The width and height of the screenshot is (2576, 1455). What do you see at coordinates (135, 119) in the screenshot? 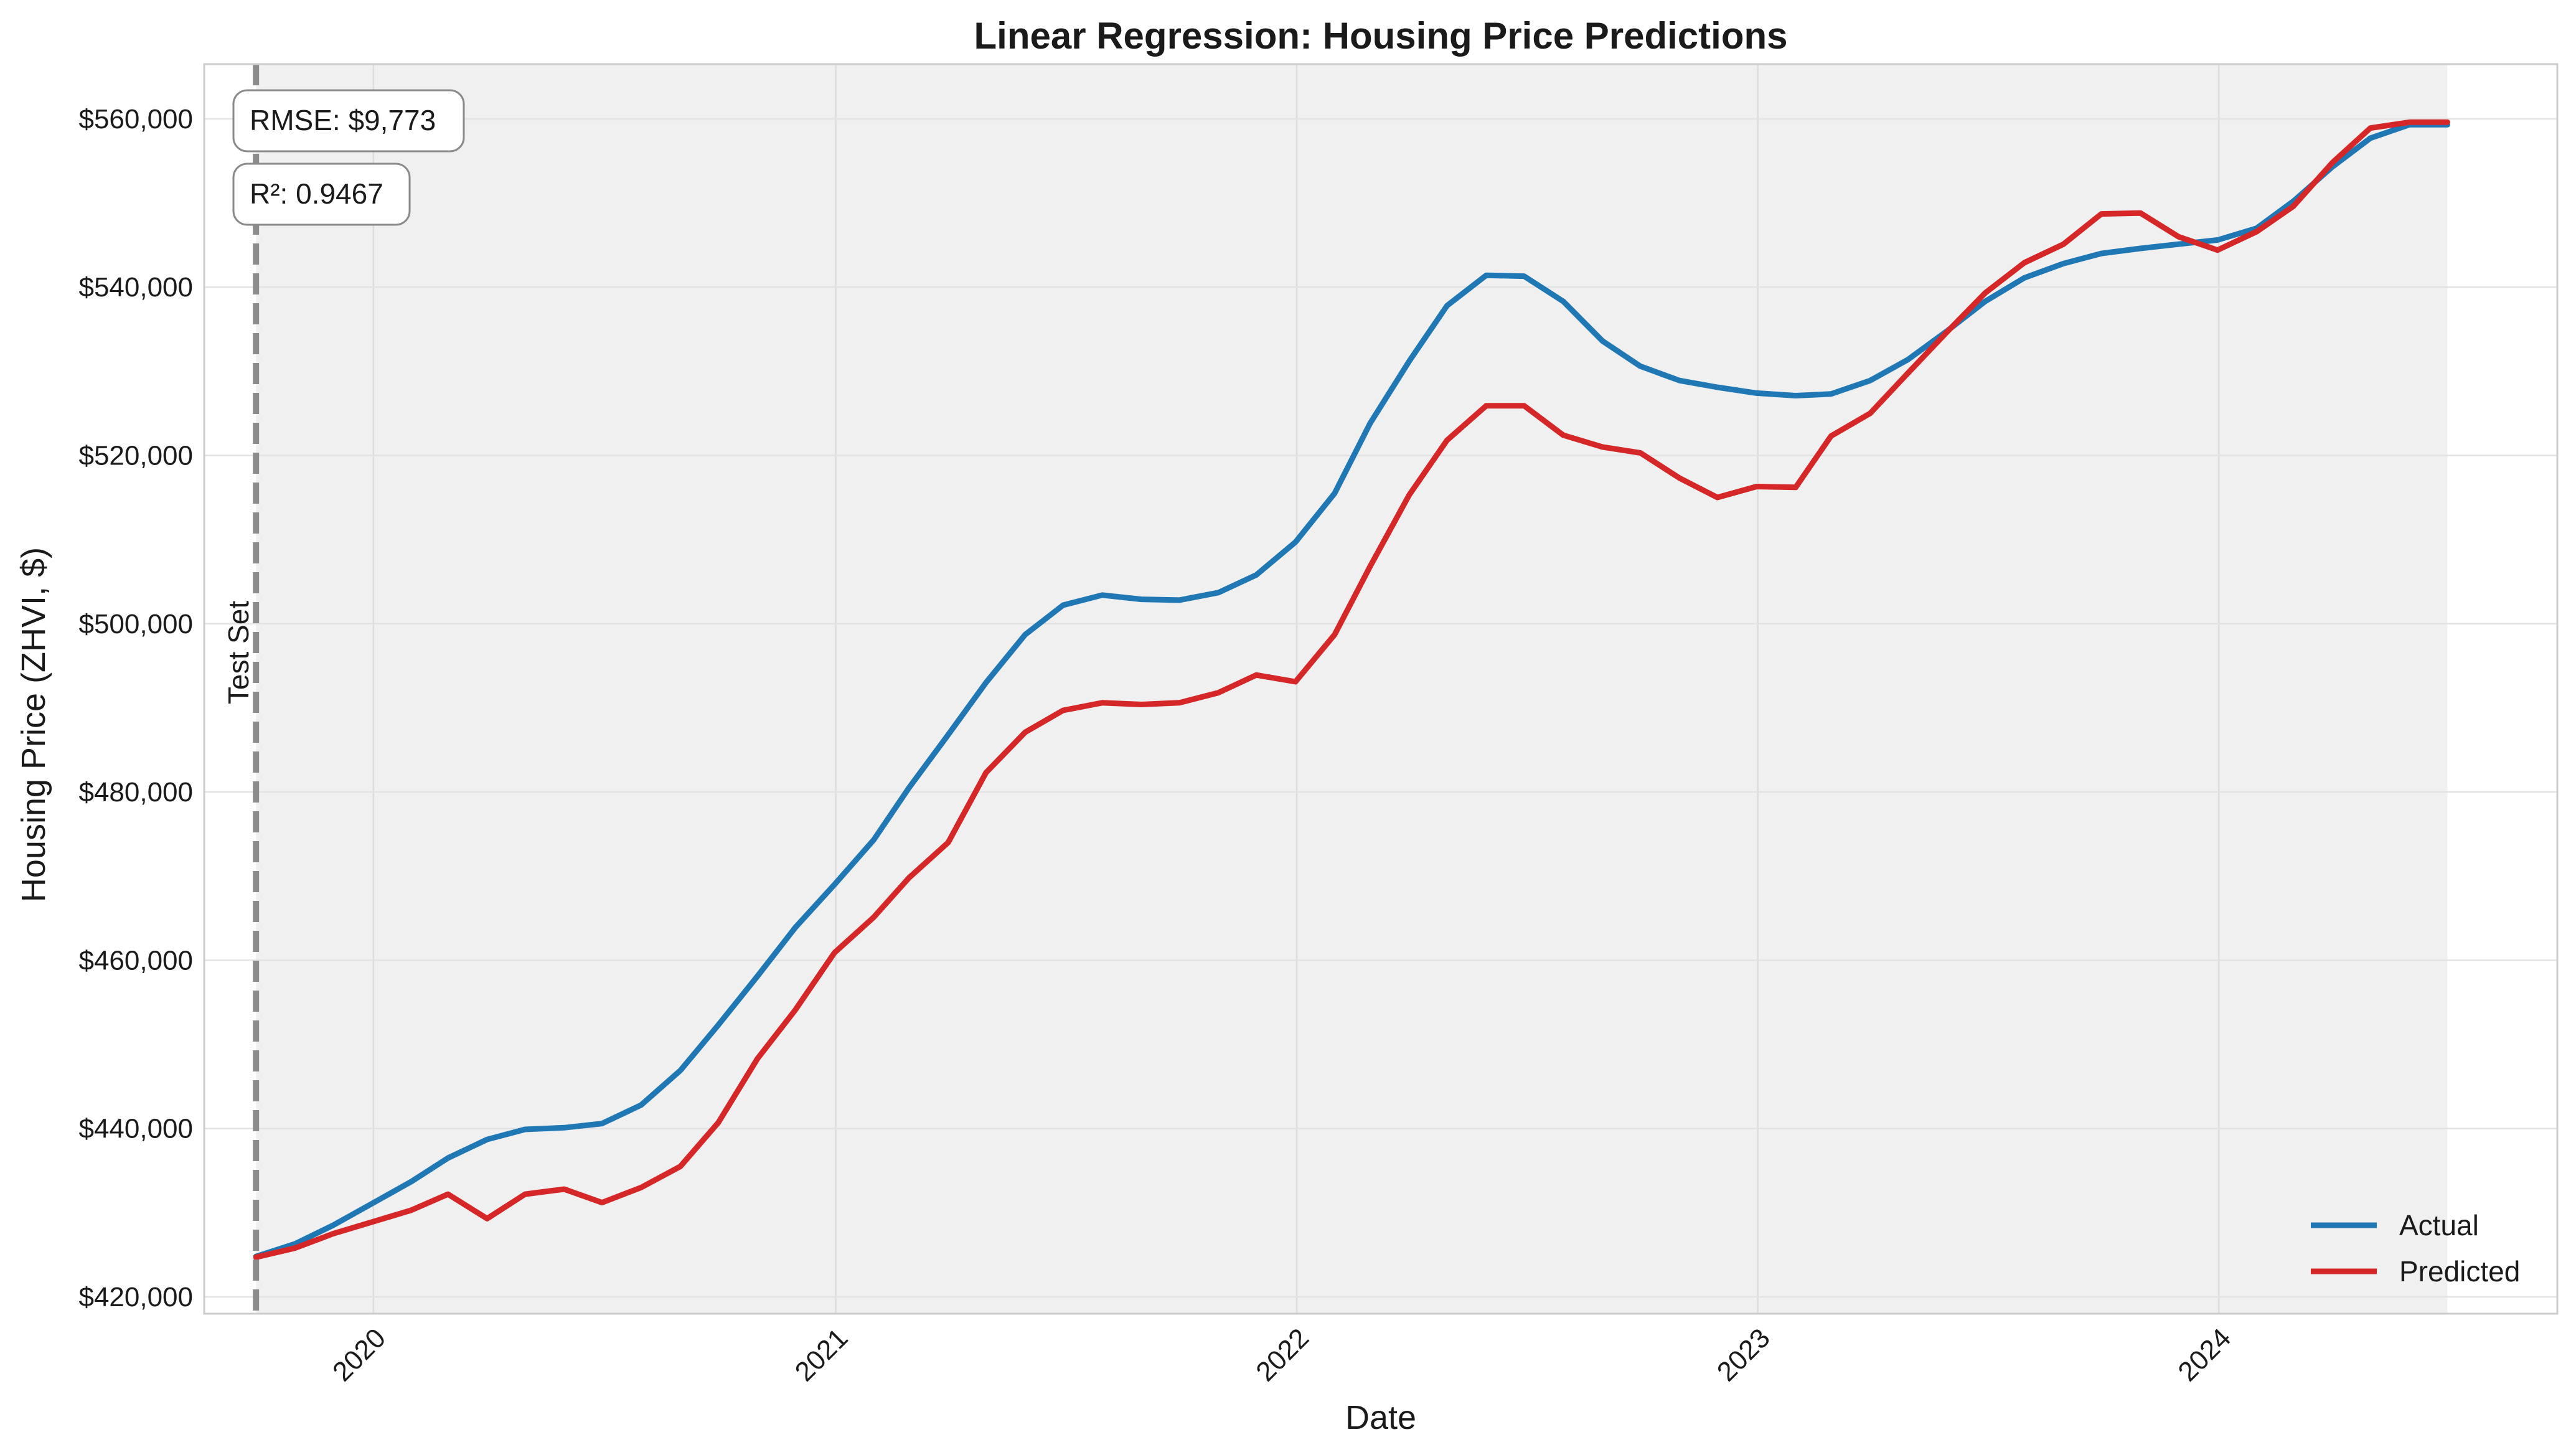
I see `y-tick-label: $560,000` at bounding box center [135, 119].